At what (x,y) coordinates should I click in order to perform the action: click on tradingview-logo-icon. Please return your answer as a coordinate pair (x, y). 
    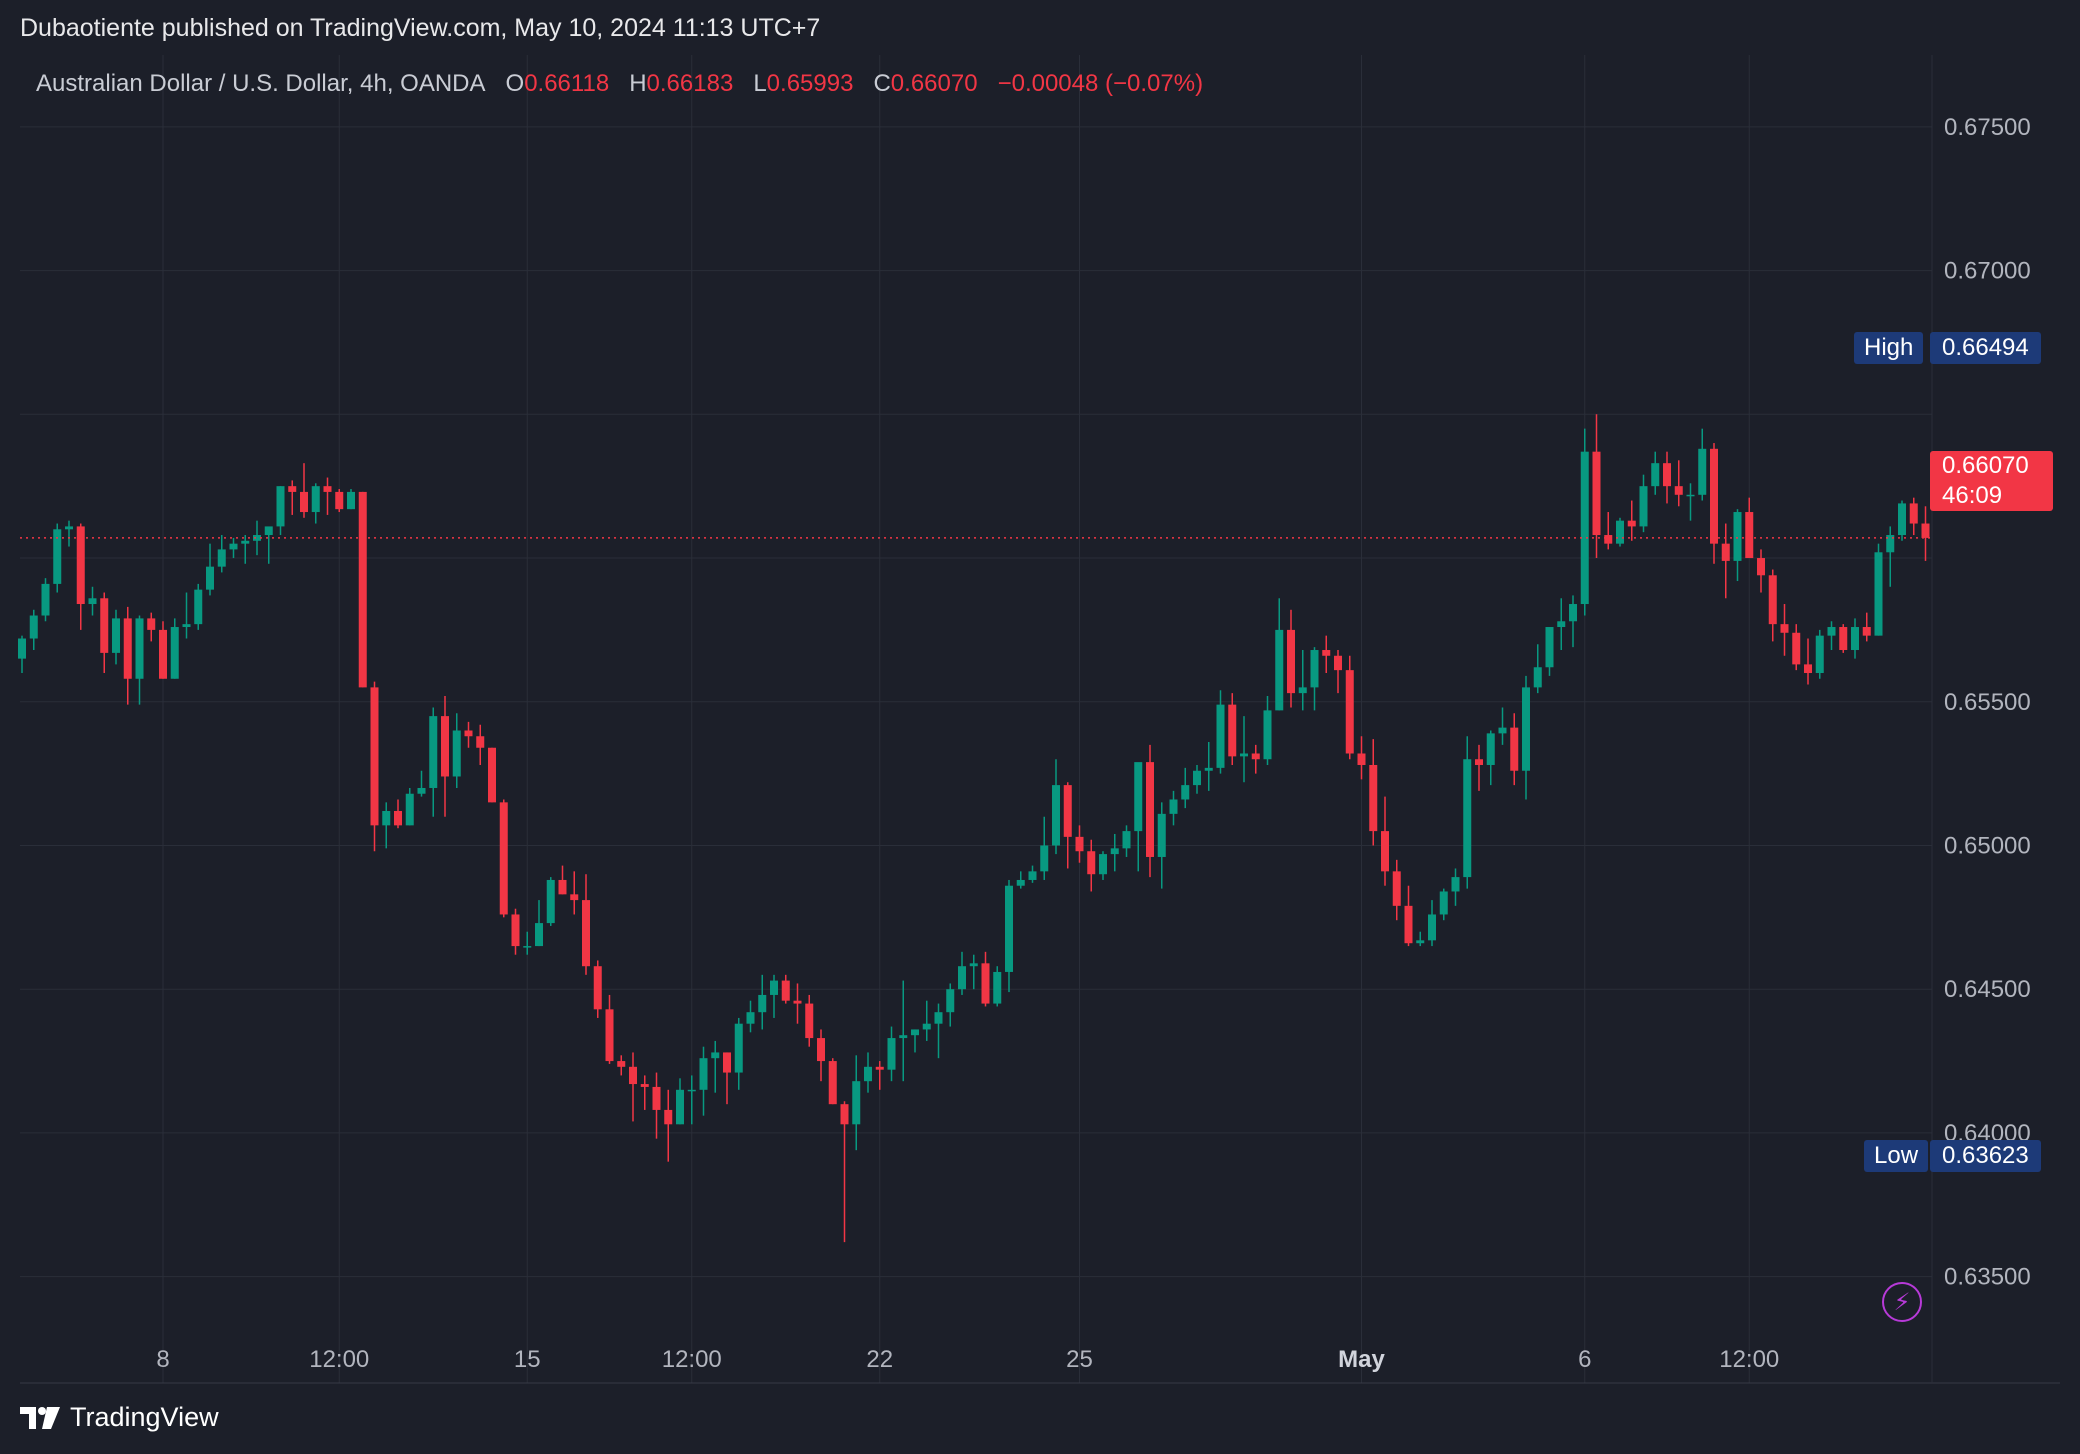
    Looking at the image, I should click on (40, 1417).